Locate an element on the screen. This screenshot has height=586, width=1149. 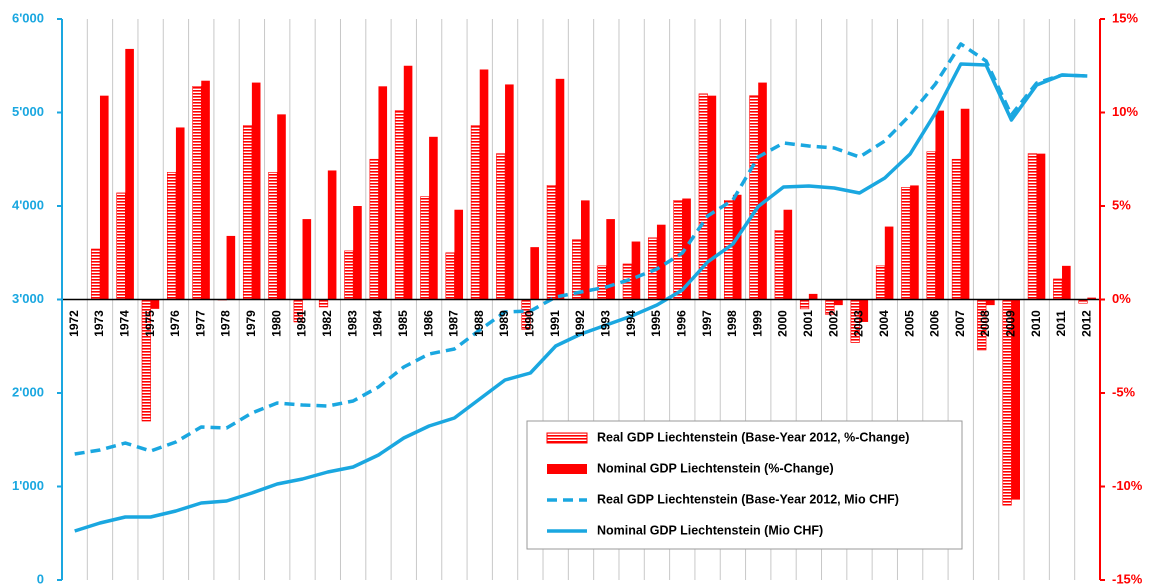
x-tick-label: 1981 is located at coordinates (302, 323).